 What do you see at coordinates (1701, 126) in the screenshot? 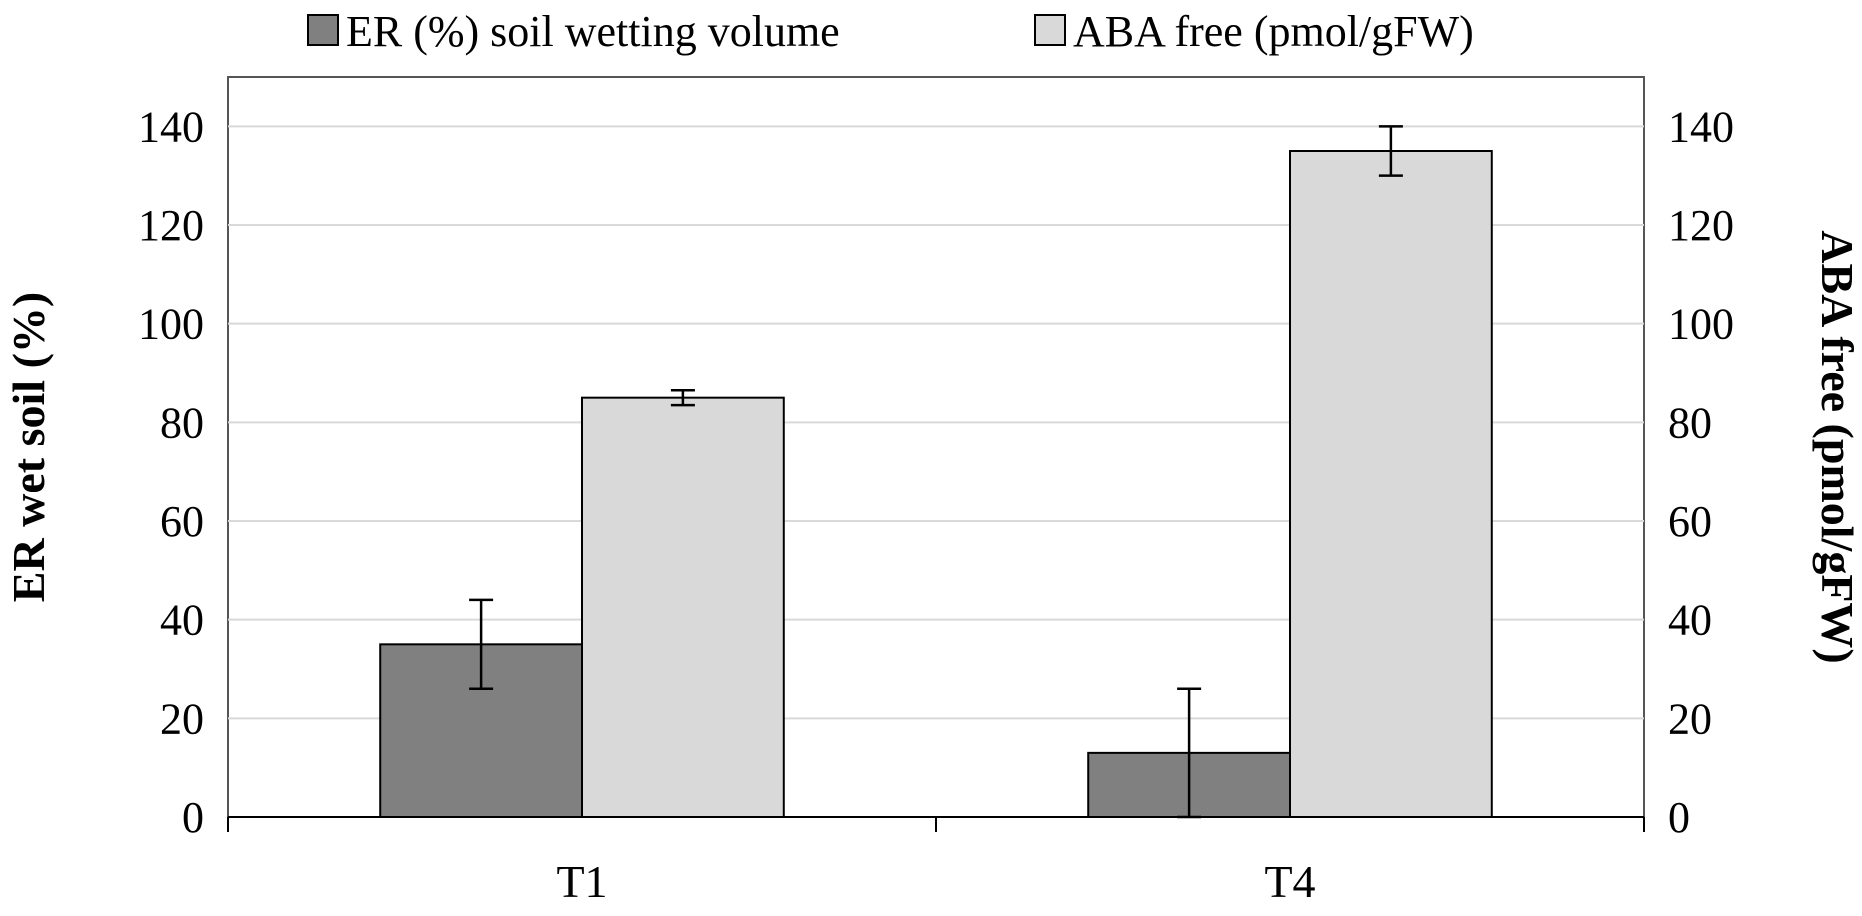
I see `y2-tick-label: 140` at bounding box center [1701, 126].